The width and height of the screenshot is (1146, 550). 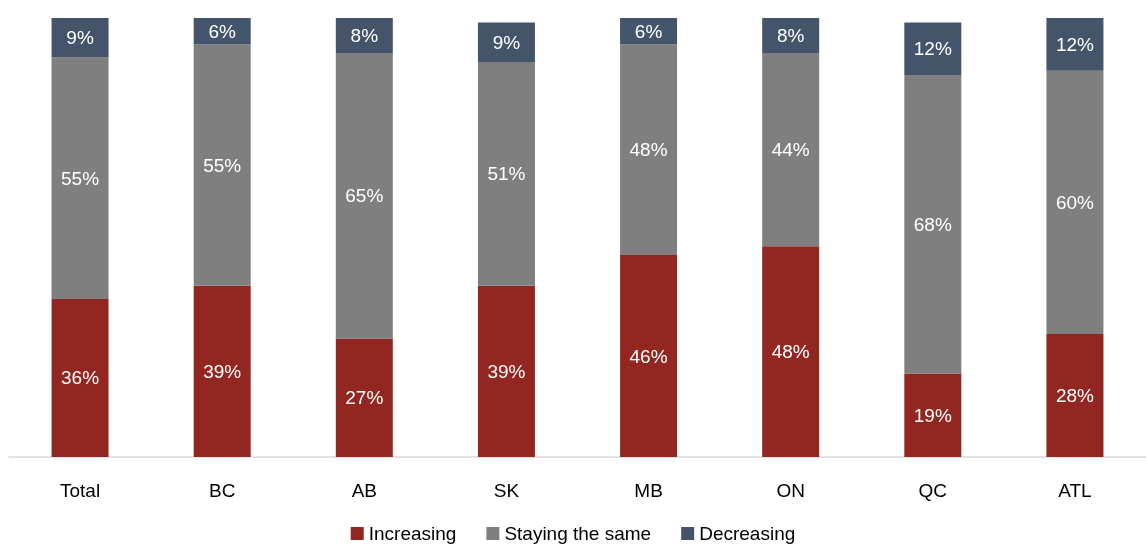 I want to click on x-tick-label: MB, so click(x=648, y=490).